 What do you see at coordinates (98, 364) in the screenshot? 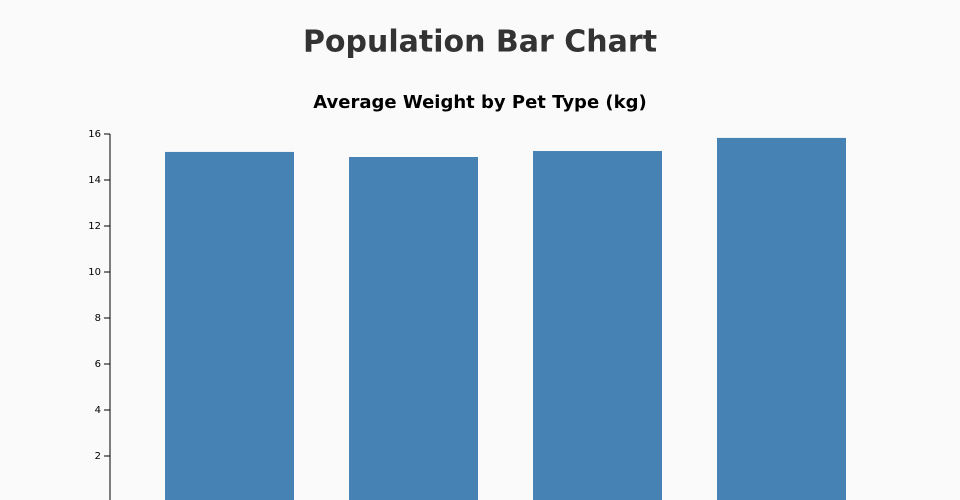
I see `y-tick-label: 6` at bounding box center [98, 364].